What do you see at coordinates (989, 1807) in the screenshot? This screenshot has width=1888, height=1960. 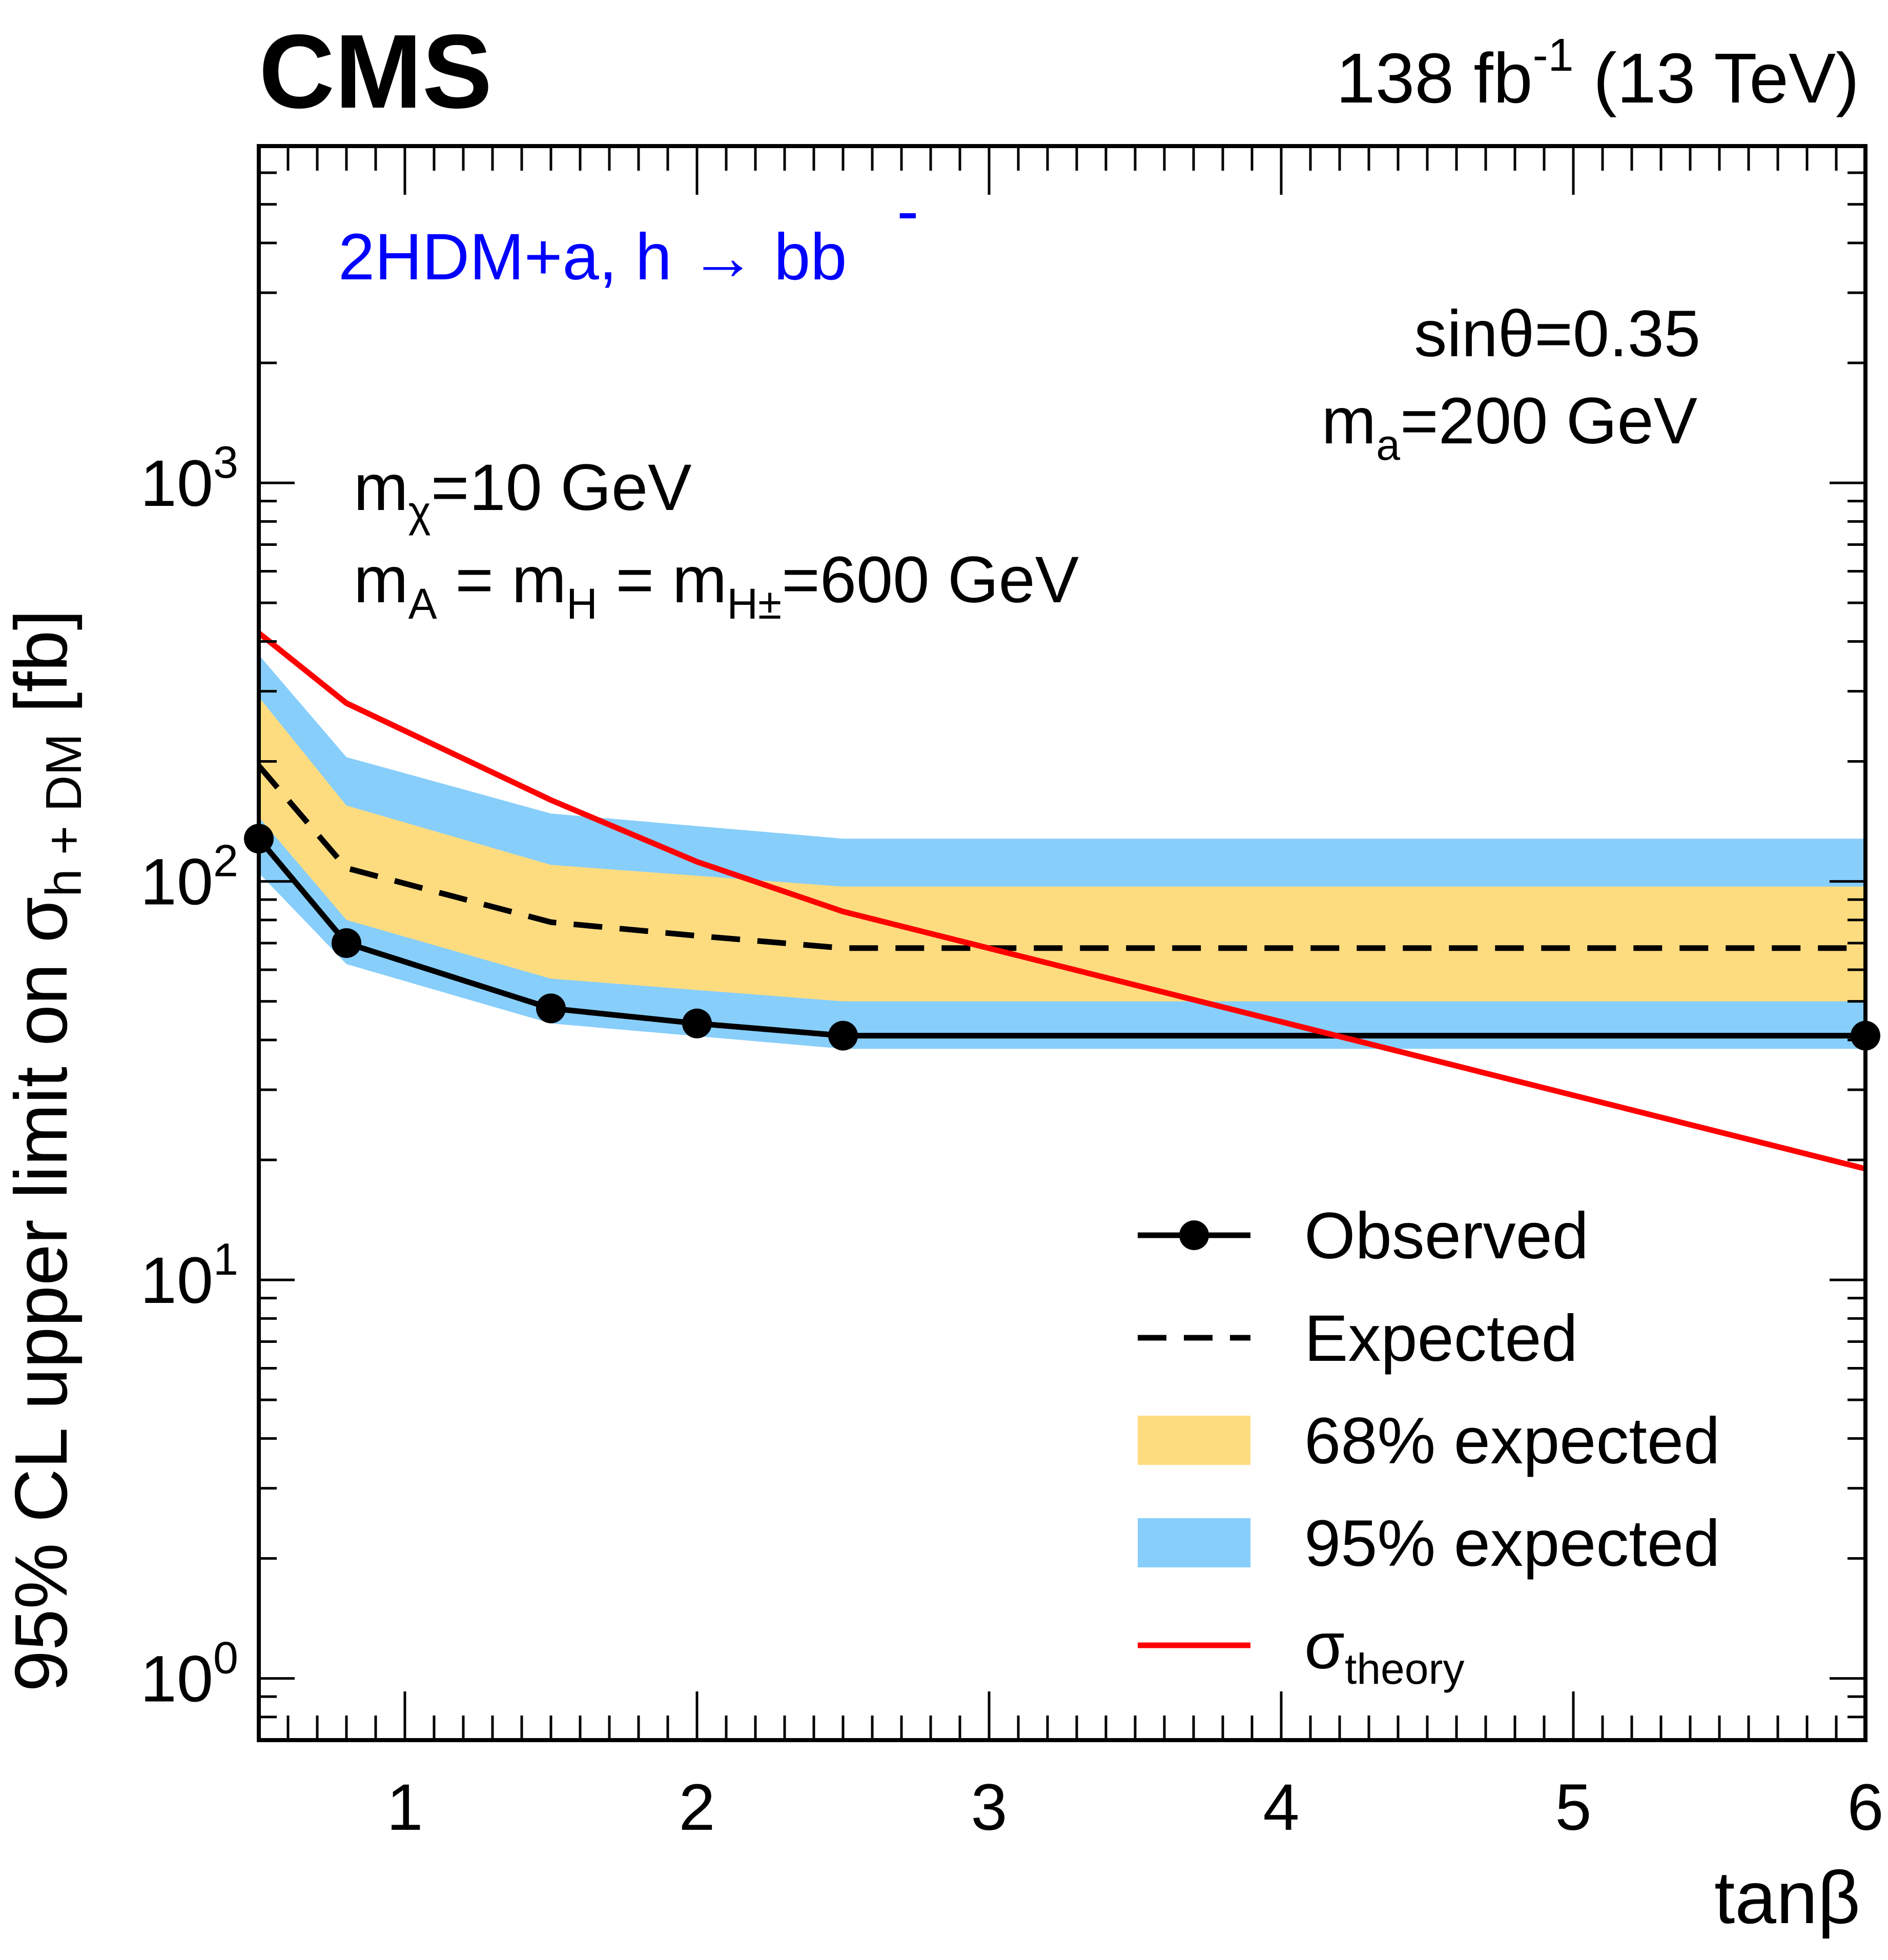 I see `x-tick-label: 3` at bounding box center [989, 1807].